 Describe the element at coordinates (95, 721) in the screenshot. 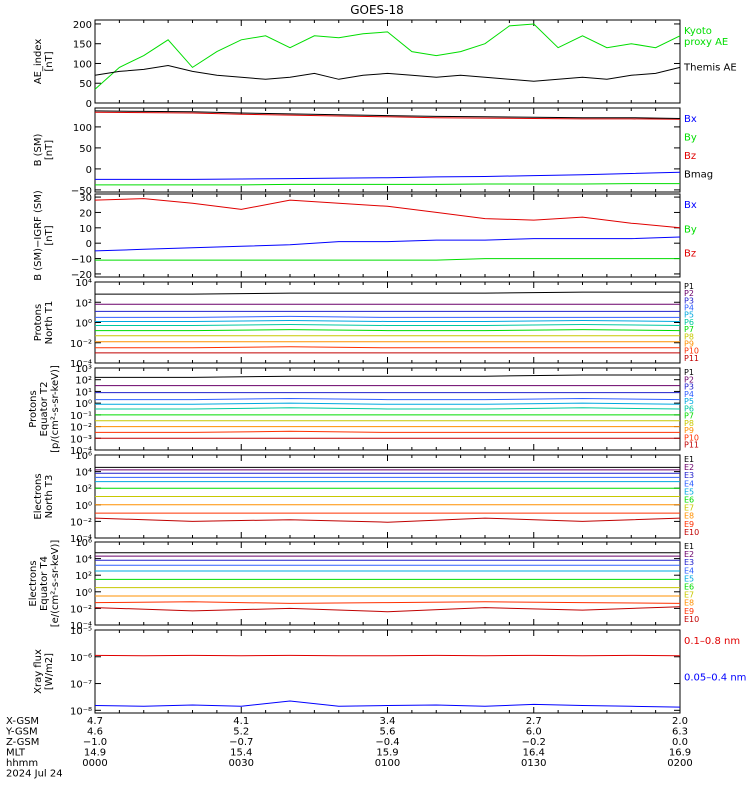

I see `x-row-value: 4.7` at that location.